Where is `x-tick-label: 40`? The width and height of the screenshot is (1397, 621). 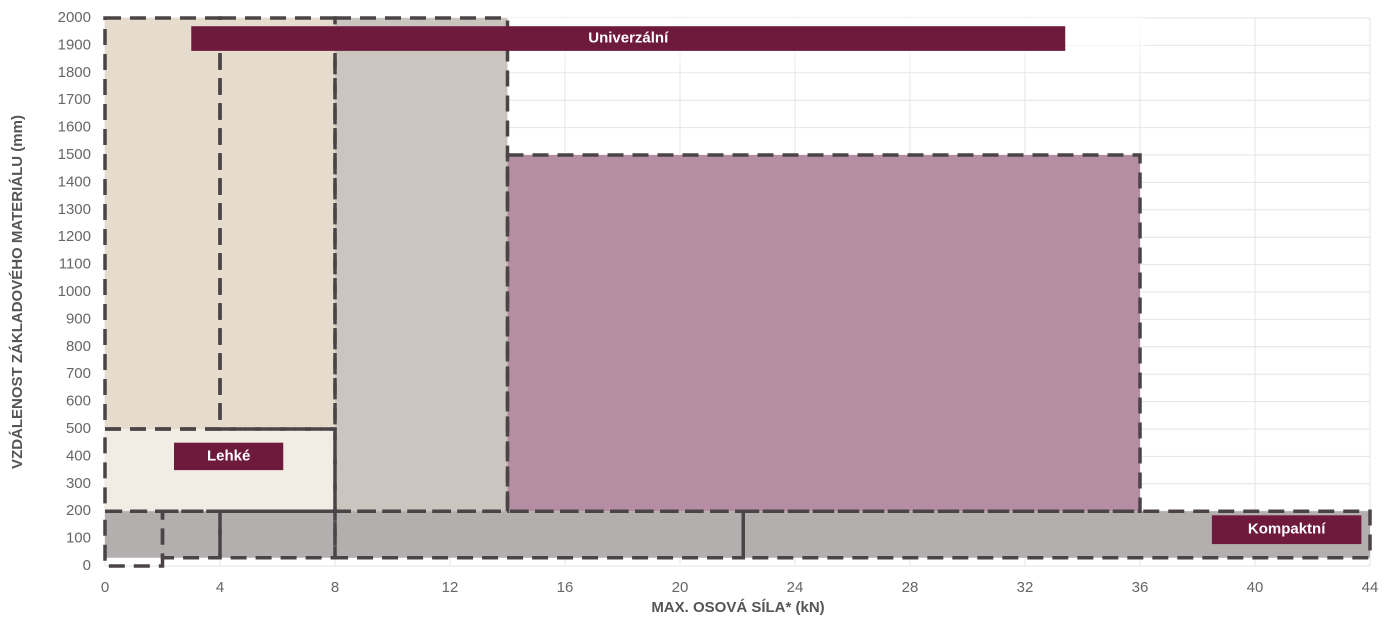 x-tick-label: 40 is located at coordinates (1255, 587).